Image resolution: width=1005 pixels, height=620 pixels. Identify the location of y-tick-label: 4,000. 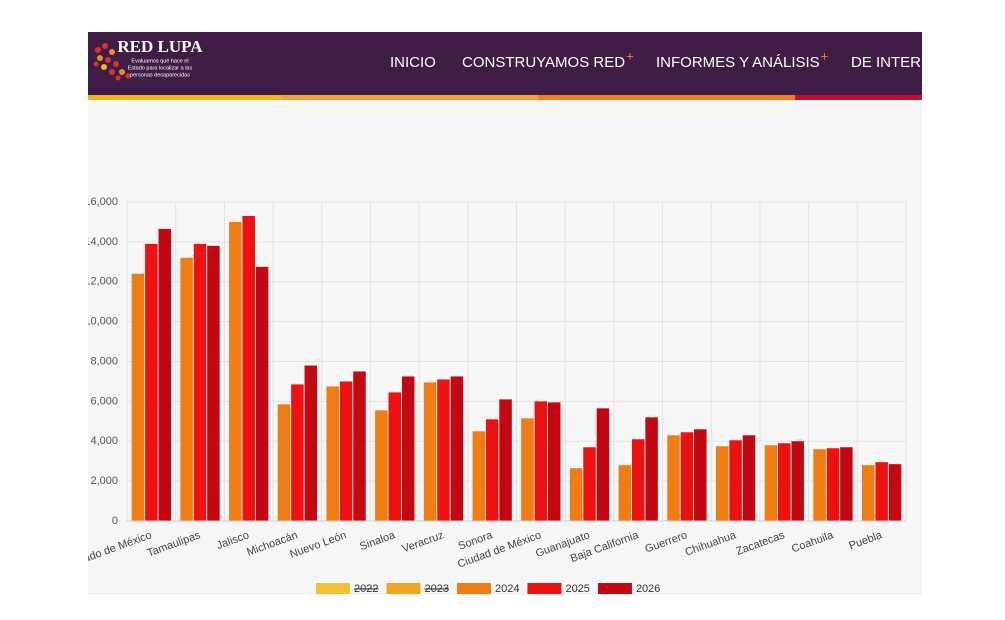
(104, 441).